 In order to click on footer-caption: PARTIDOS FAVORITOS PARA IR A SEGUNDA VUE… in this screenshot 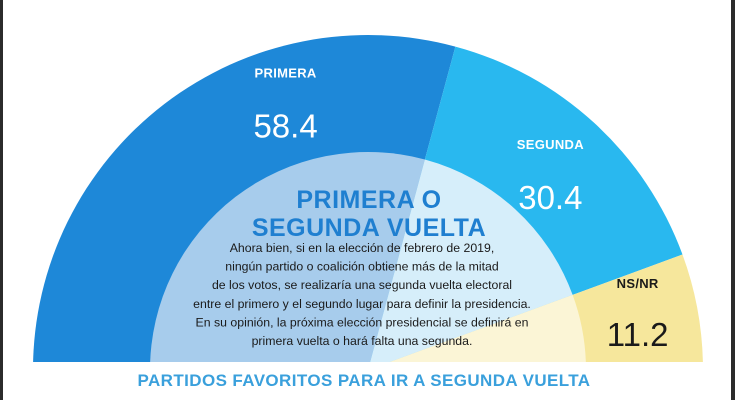, I will do `click(364, 380)`.